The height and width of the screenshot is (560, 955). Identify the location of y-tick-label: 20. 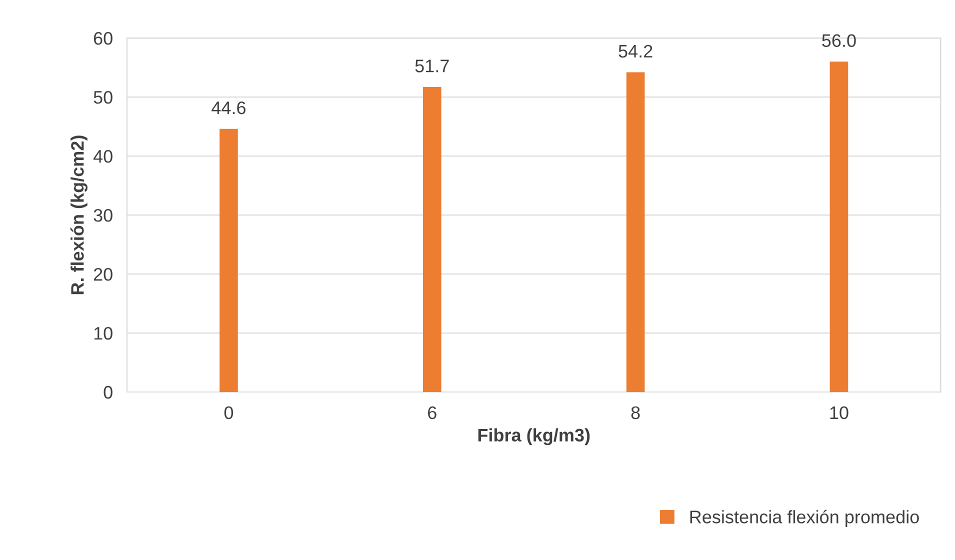
(103, 274).